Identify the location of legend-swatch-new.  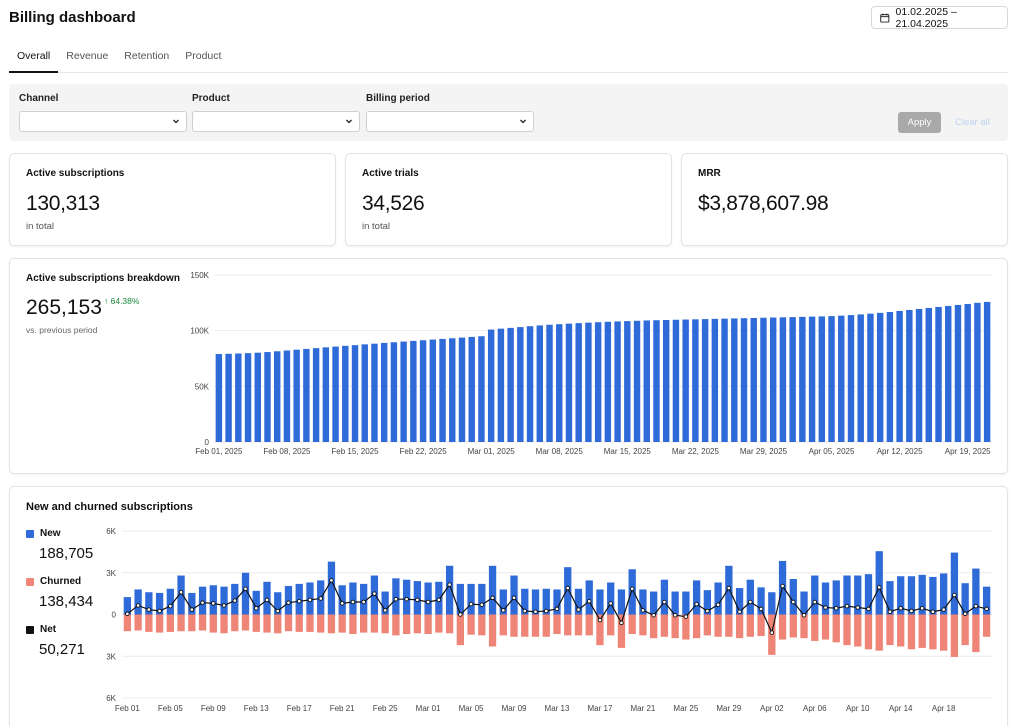
(30, 533).